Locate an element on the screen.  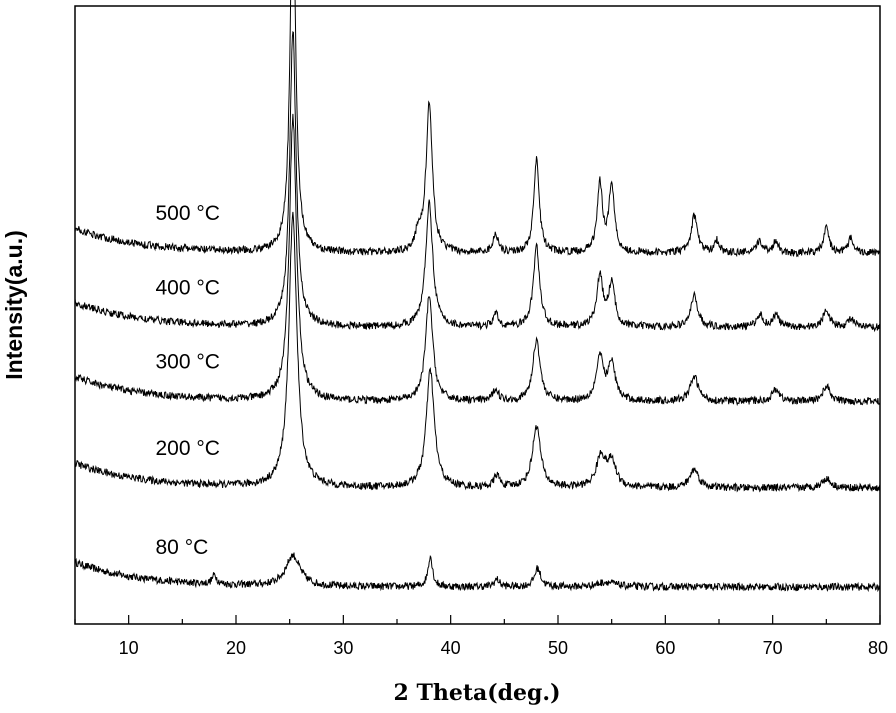
series-line is located at coordinates (477, 572).